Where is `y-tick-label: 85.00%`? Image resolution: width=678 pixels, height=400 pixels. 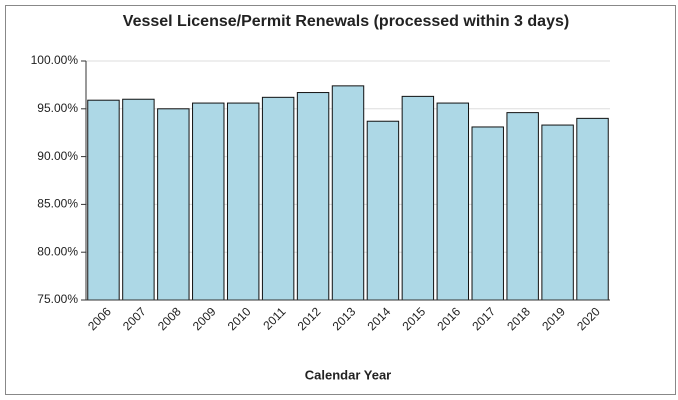 y-tick-label: 85.00% is located at coordinates (57, 204).